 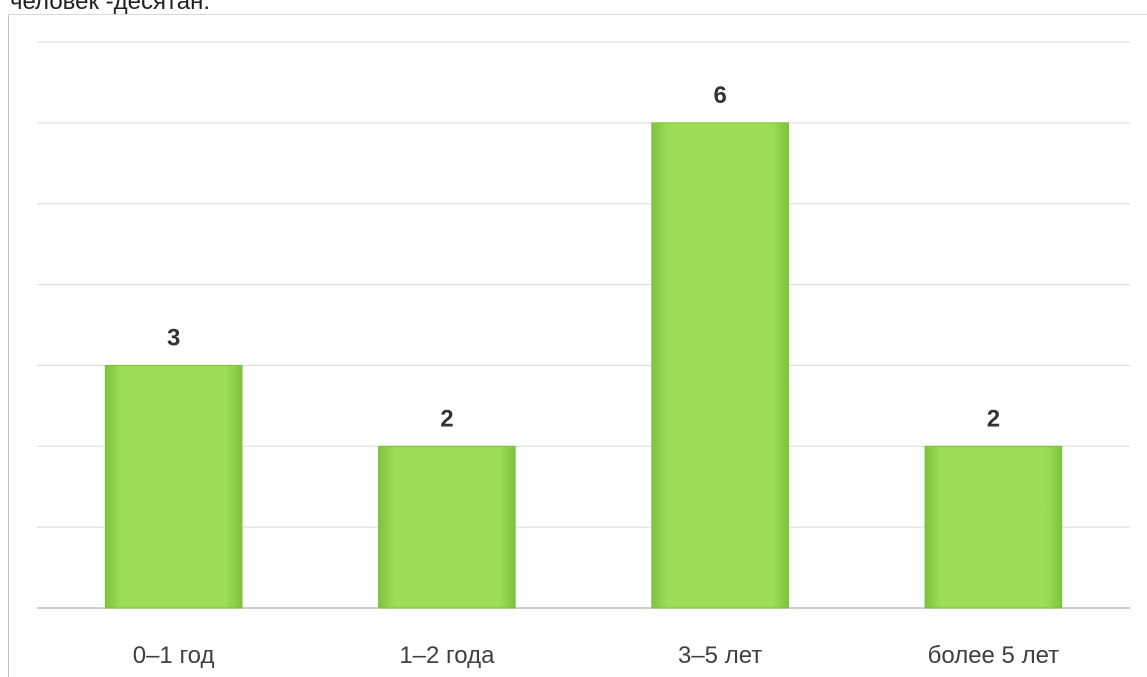 What do you see at coordinates (720, 655) in the screenshot?
I see `category-tick-label: 3–5 лет` at bounding box center [720, 655].